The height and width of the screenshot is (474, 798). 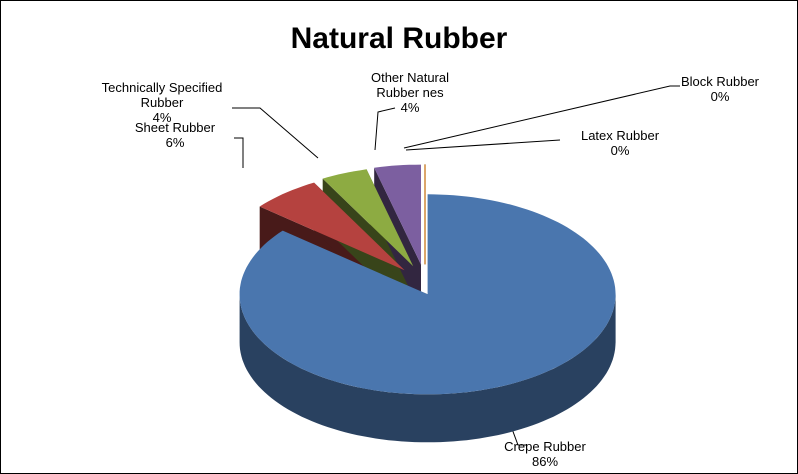 I want to click on slice-label: Technically Specified Rubber 4%, so click(x=162, y=102).